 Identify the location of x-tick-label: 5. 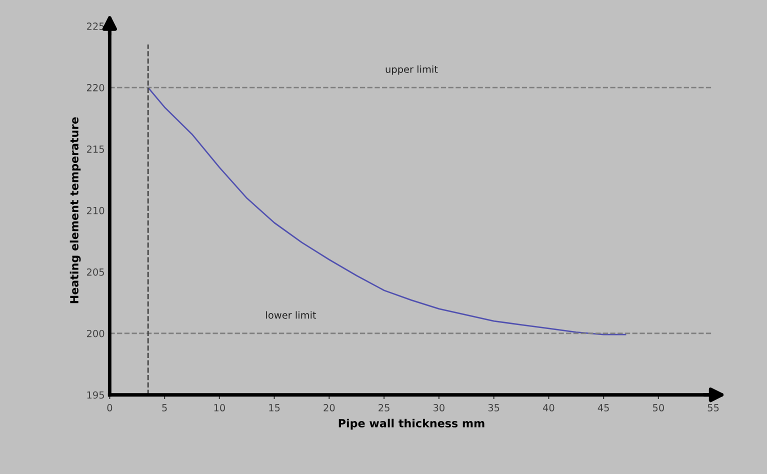
(164, 408).